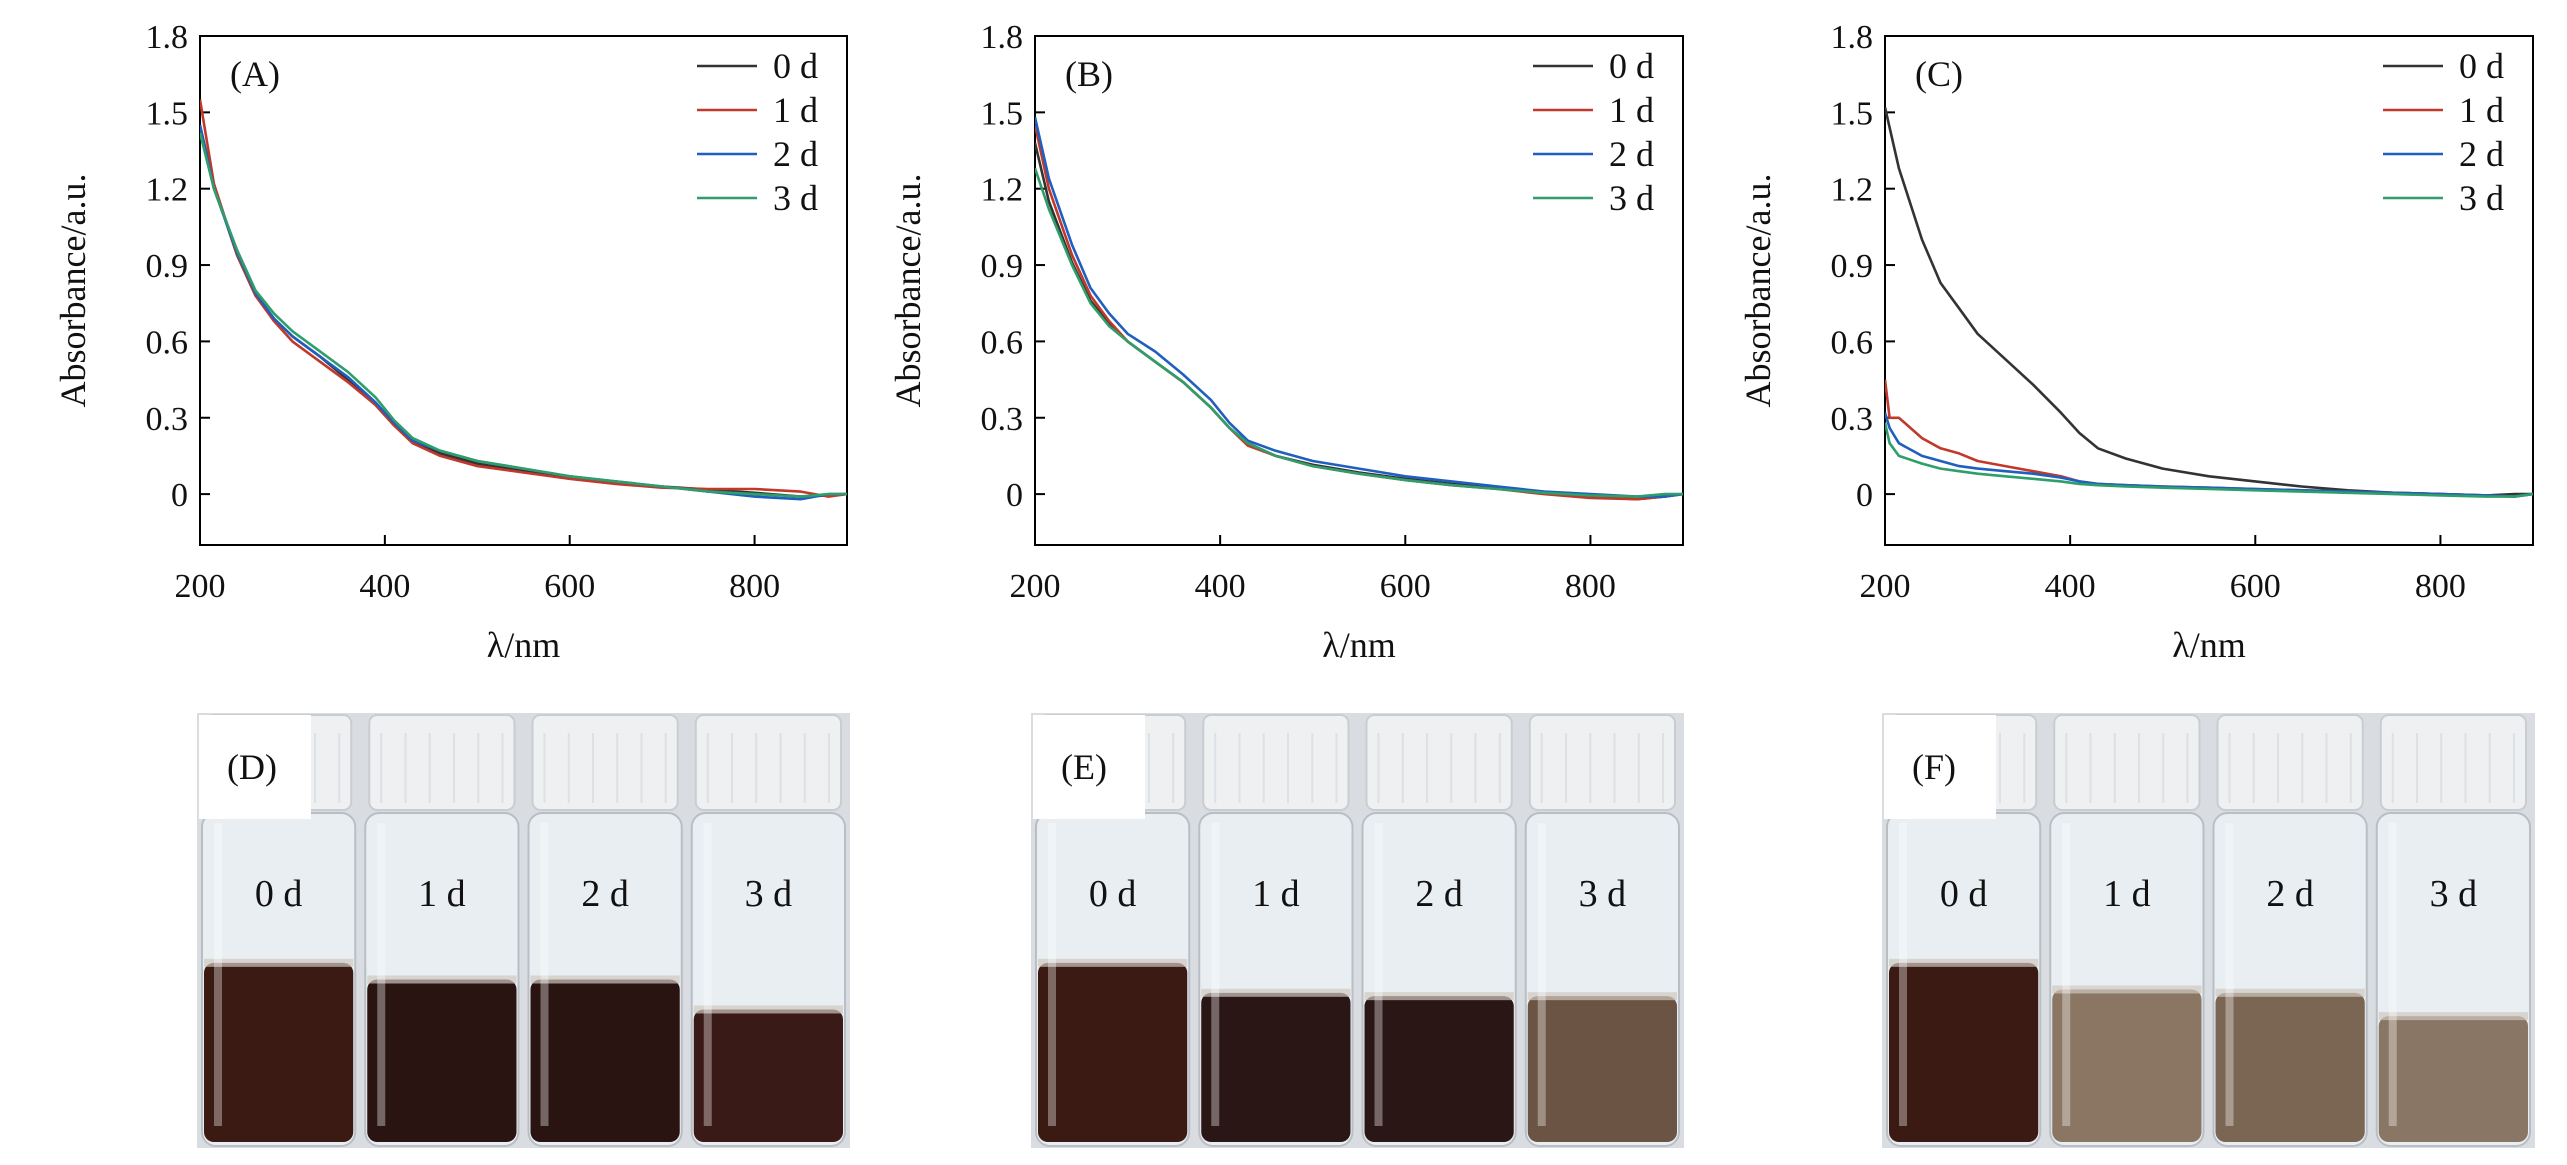 This screenshot has height=1165, width=2567. I want to click on photo-label-box, so click(1089, 767).